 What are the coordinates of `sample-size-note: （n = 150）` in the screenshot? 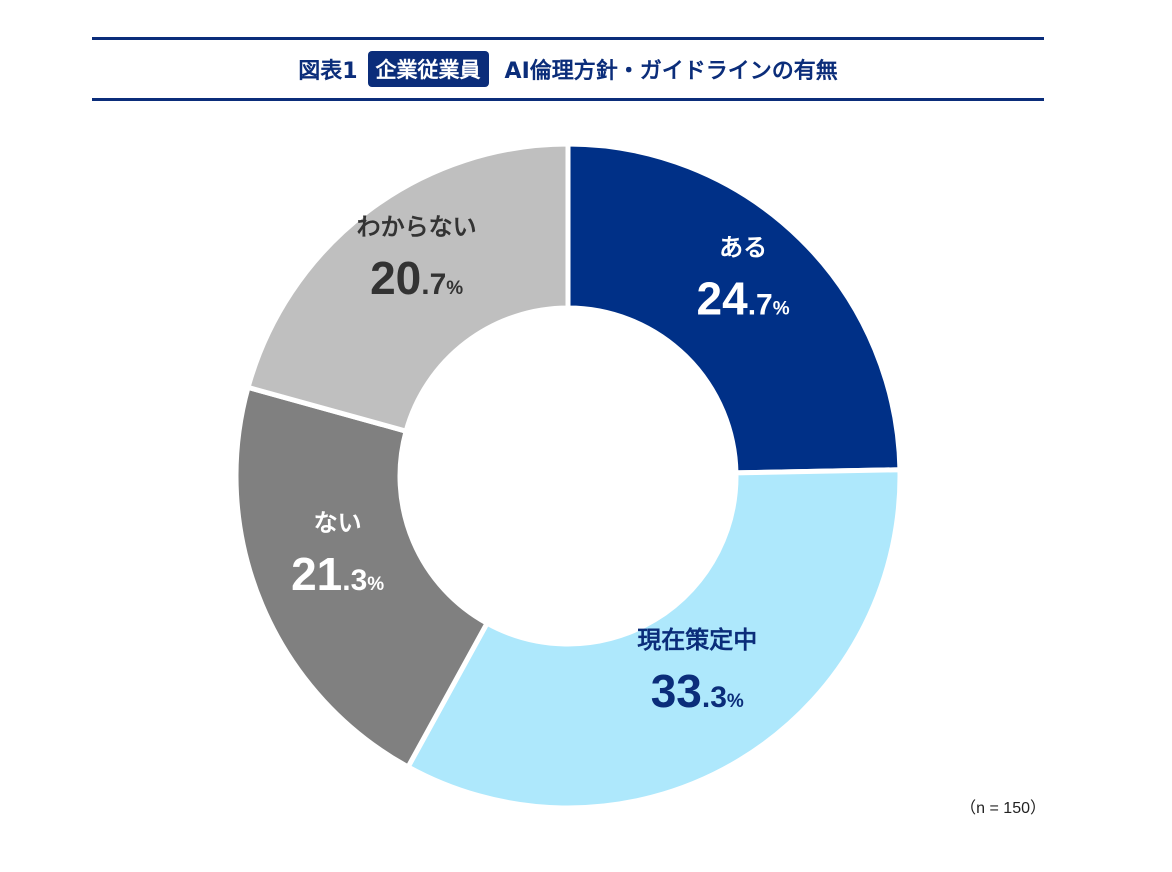 It's located at (1003, 808).